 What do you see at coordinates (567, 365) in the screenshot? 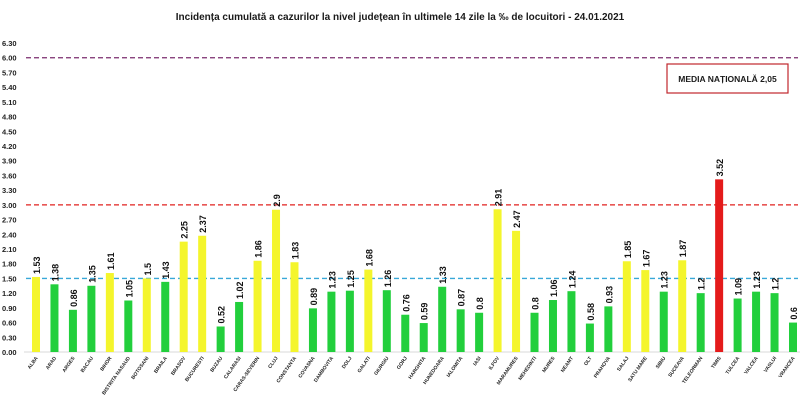
I see `x-tick-label: NEAMT` at bounding box center [567, 365].